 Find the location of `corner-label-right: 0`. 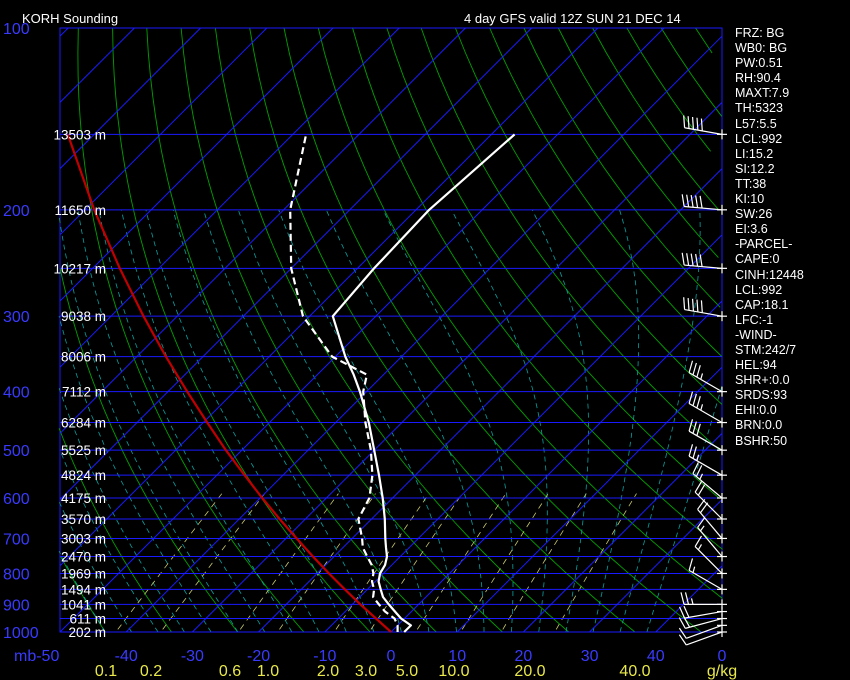

corner-label-right: 0 is located at coordinates (722, 656).